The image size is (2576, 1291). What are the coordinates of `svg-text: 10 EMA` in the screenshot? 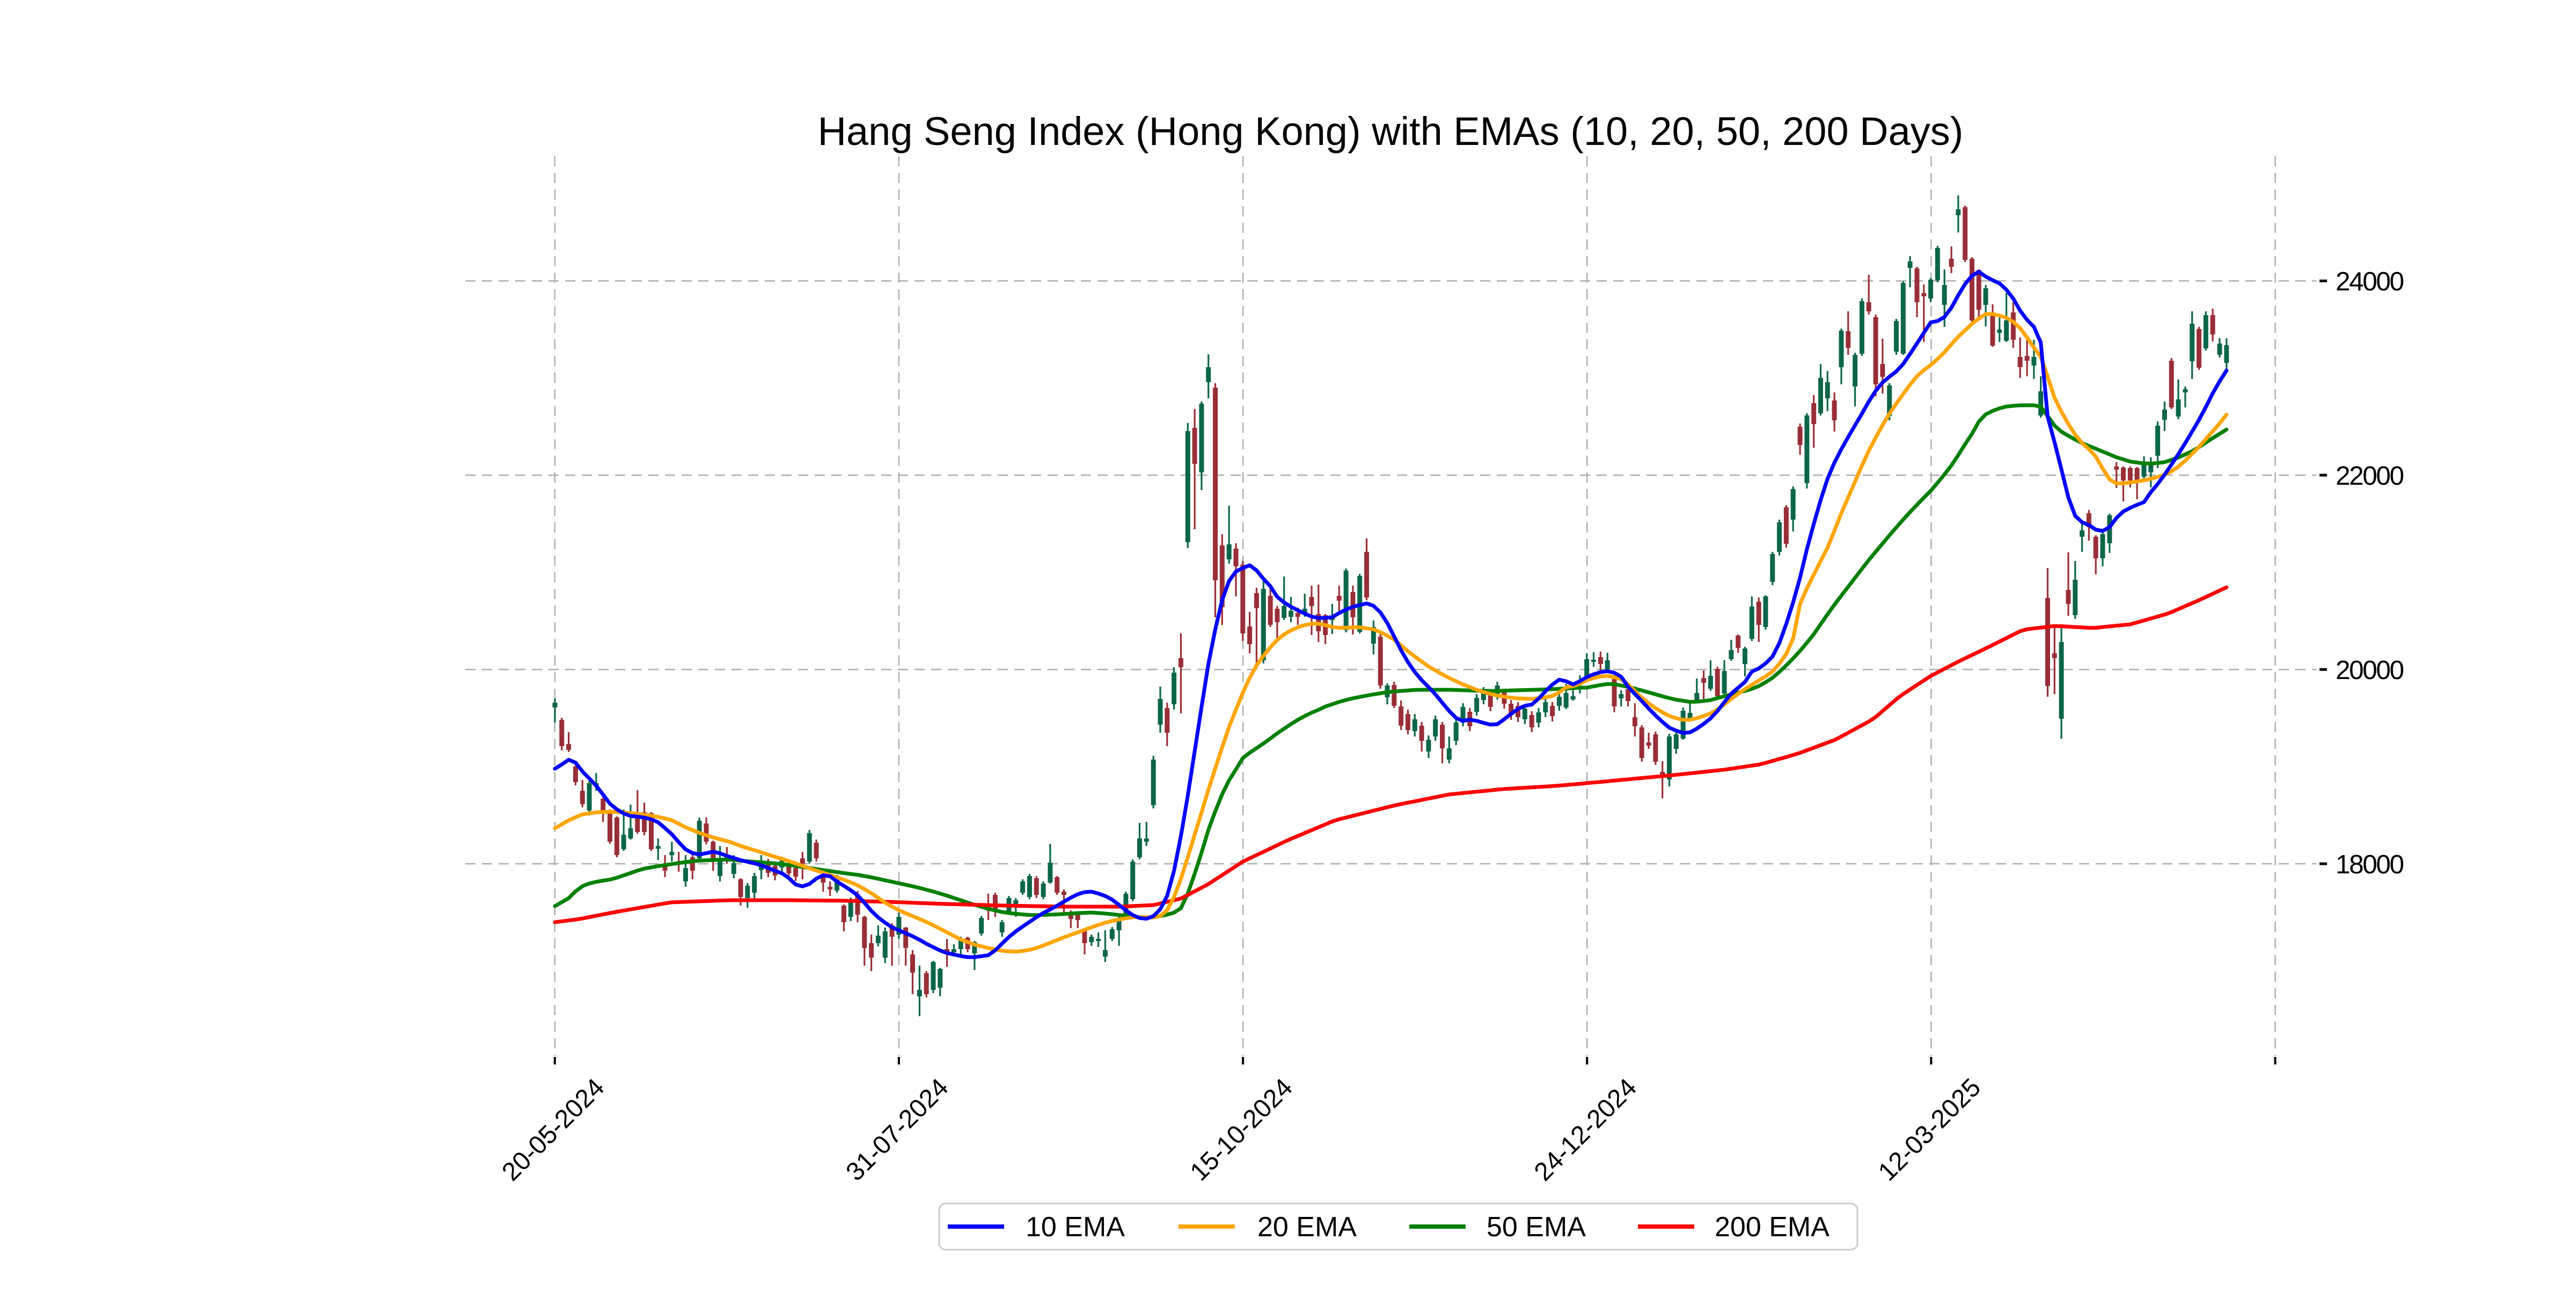 It's located at (1075, 1227).